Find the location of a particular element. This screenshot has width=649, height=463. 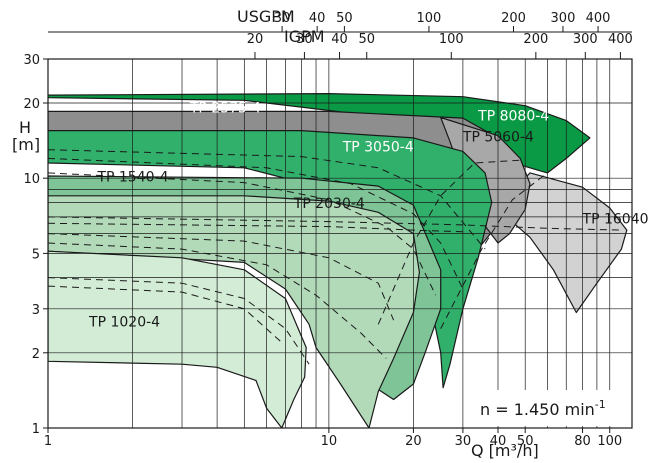

region-label-tp-3050-4: TP 3050-4 is located at coordinates (378, 147).